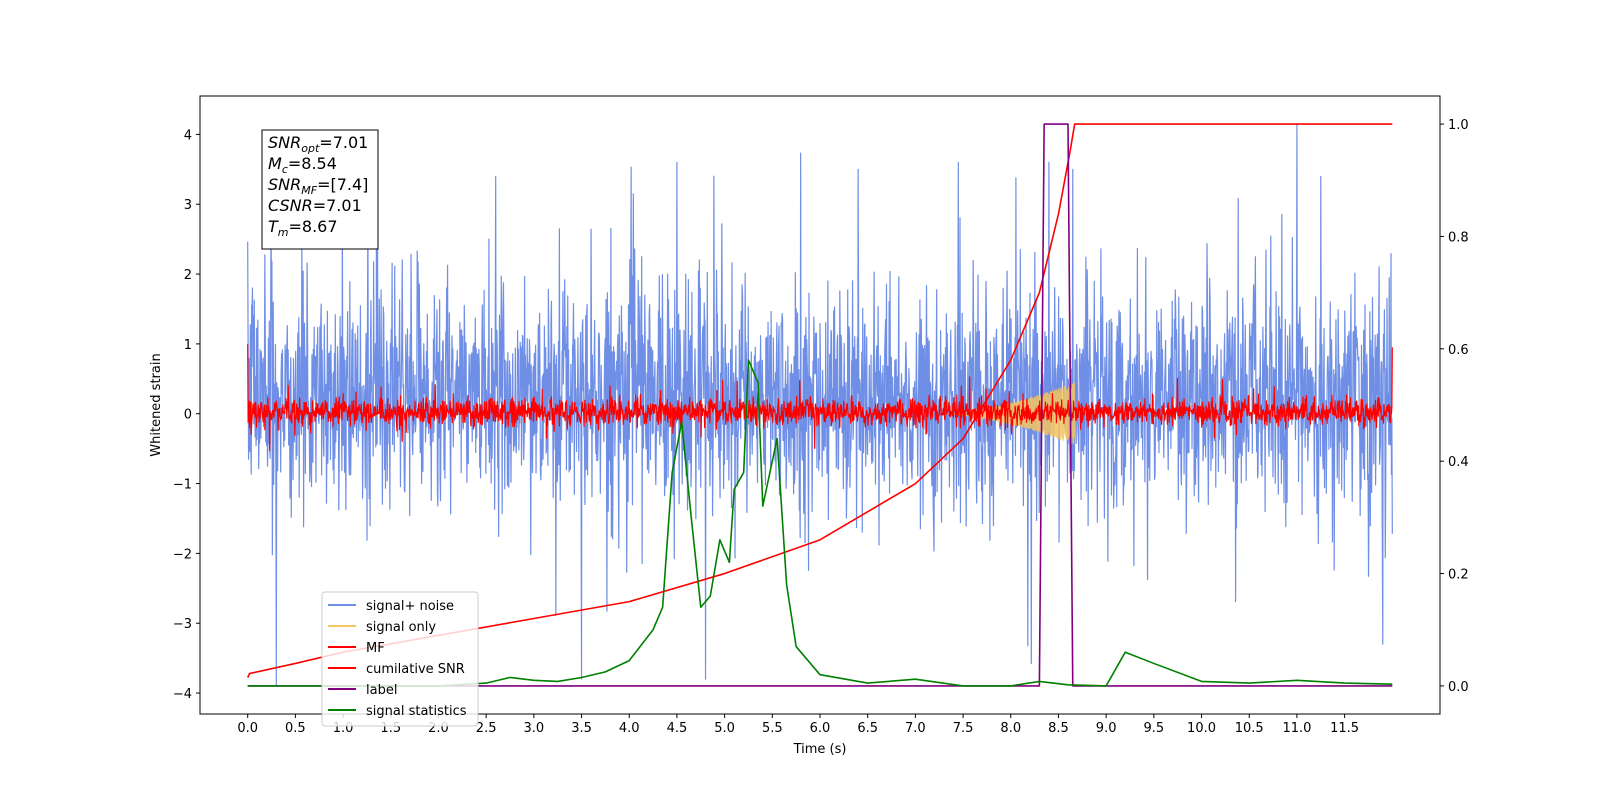 The width and height of the screenshot is (1600, 800). I want to click on annotation-frame, so click(320, 189).